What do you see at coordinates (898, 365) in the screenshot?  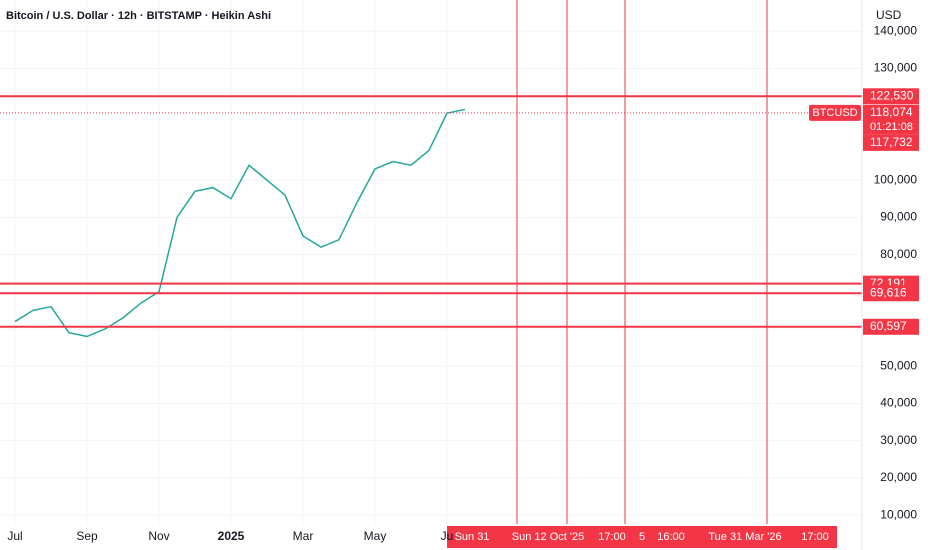 I see `y-tick-label: 50,000` at bounding box center [898, 365].